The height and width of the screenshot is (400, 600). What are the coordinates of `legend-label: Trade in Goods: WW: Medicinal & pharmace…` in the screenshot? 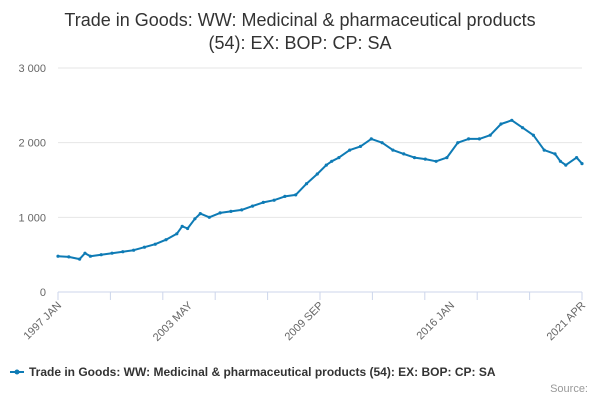 It's located at (262, 372).